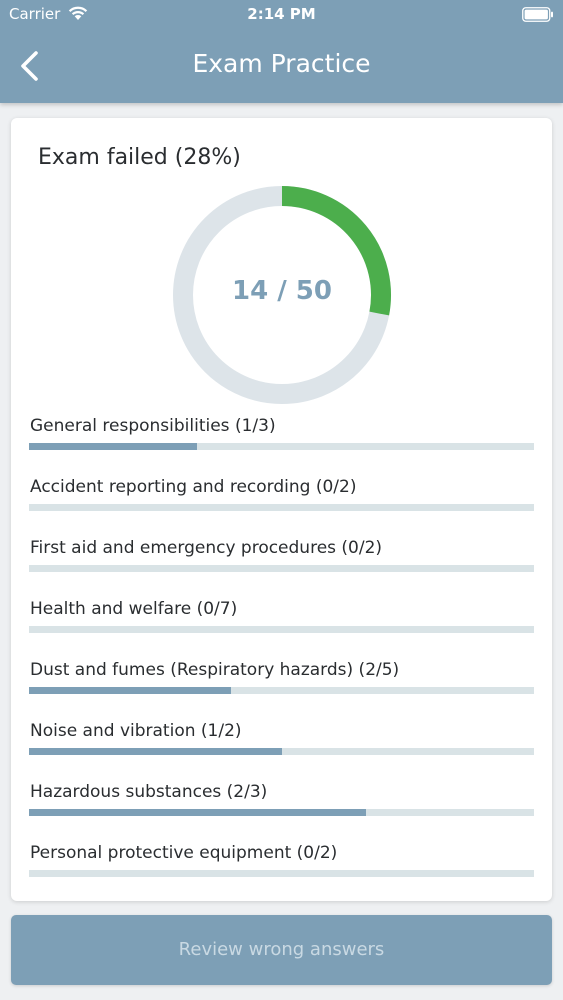  Describe the element at coordinates (139, 157) in the screenshot. I see `exam-result-text: Exam failed (28%)` at that location.